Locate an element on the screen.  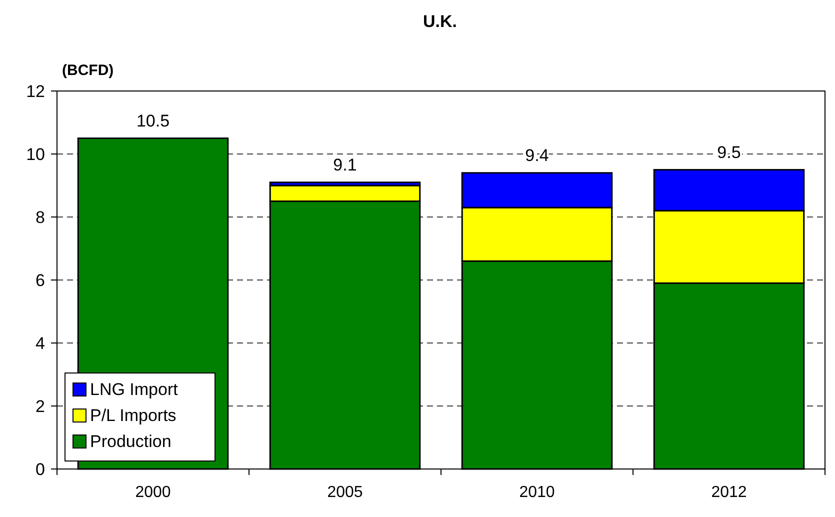
y-tick-label: 6 is located at coordinates (40, 280).